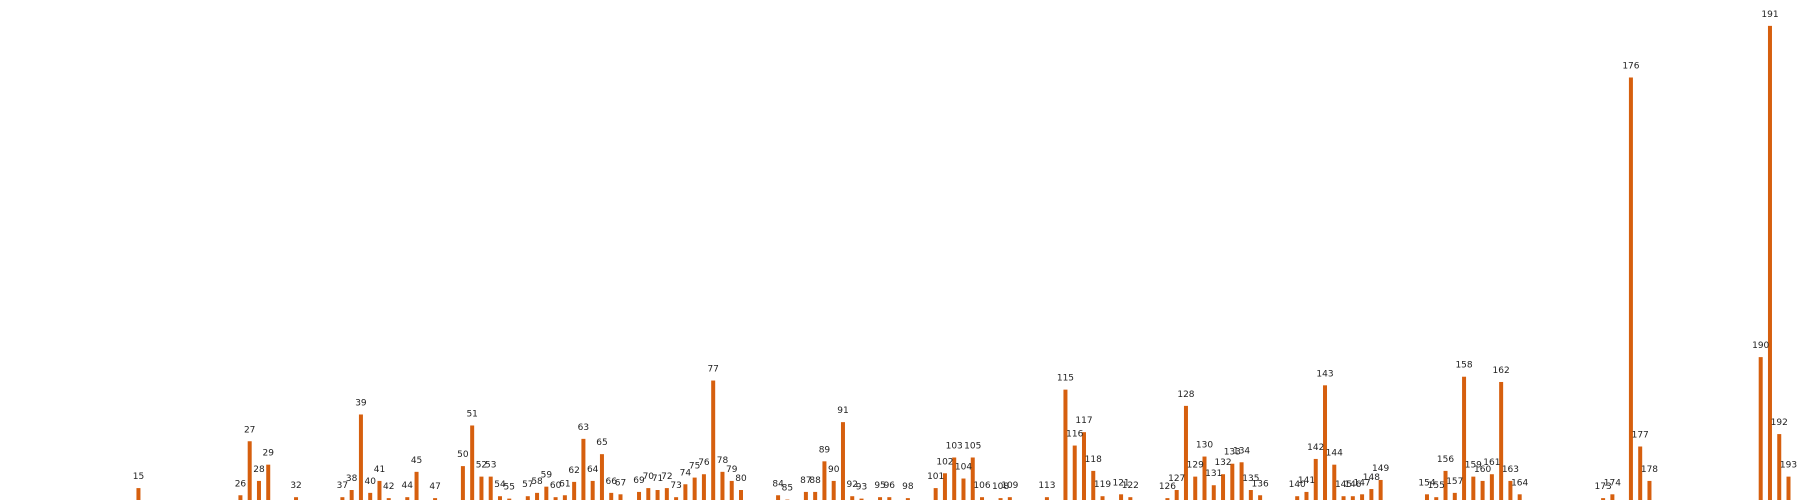  What do you see at coordinates (825, 450) in the screenshot?
I see `bar-label-89: 89` at bounding box center [825, 450].